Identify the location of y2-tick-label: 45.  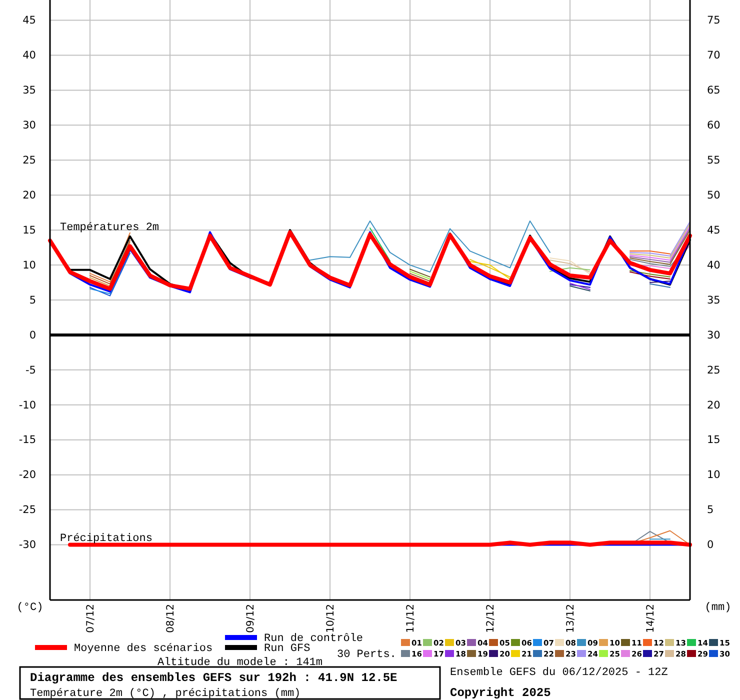
(713, 230).